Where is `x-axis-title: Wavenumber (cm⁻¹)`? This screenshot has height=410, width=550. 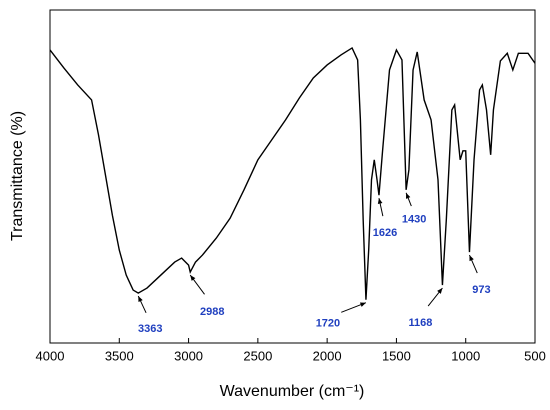 x-axis-title: Wavenumber (cm⁻¹) is located at coordinates (292, 391).